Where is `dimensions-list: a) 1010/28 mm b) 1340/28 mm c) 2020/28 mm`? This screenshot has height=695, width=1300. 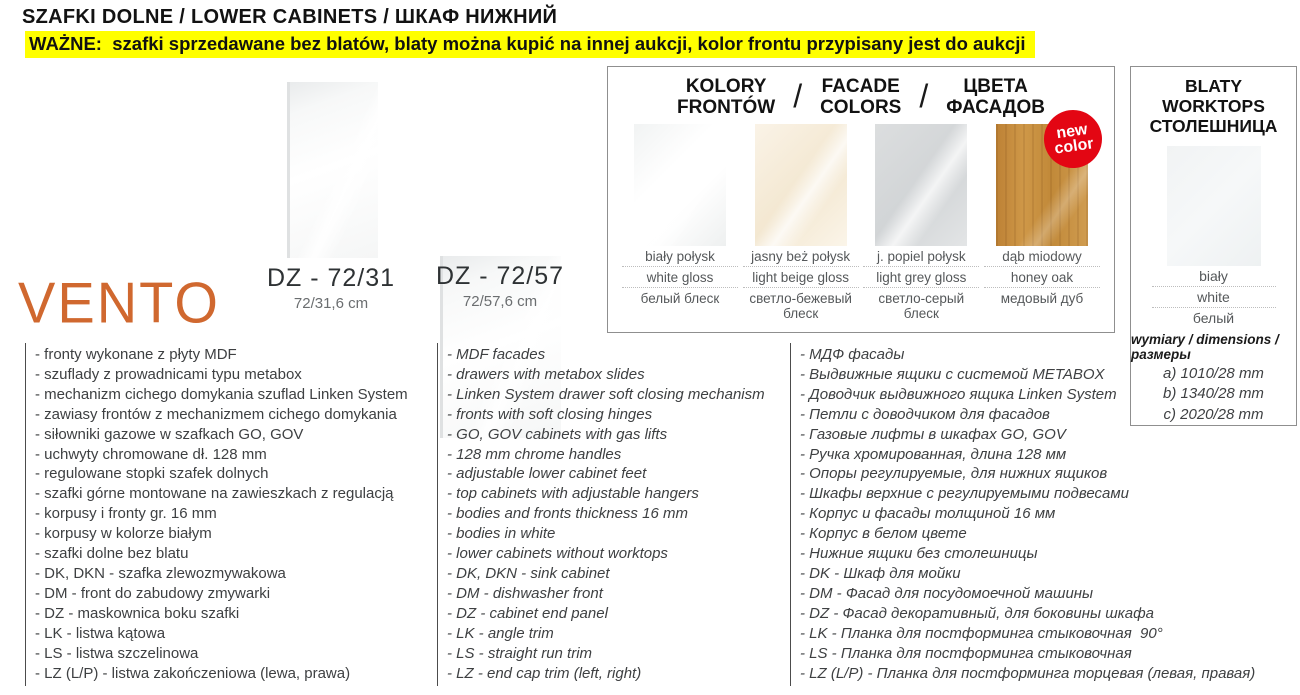
dimensions-list: a) 1010/28 mm b) 1340/28 mm c) 2020/28 mm is located at coordinates (1213, 395).